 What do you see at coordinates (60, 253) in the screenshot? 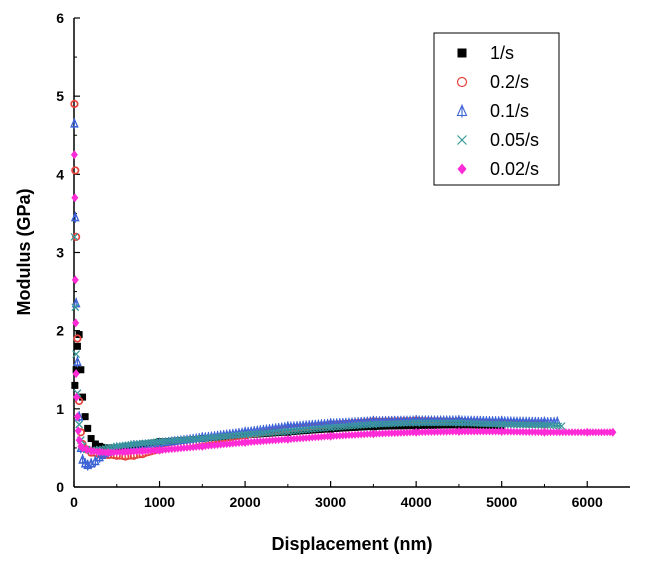
I see `y-tick-label: 3` at bounding box center [60, 253].